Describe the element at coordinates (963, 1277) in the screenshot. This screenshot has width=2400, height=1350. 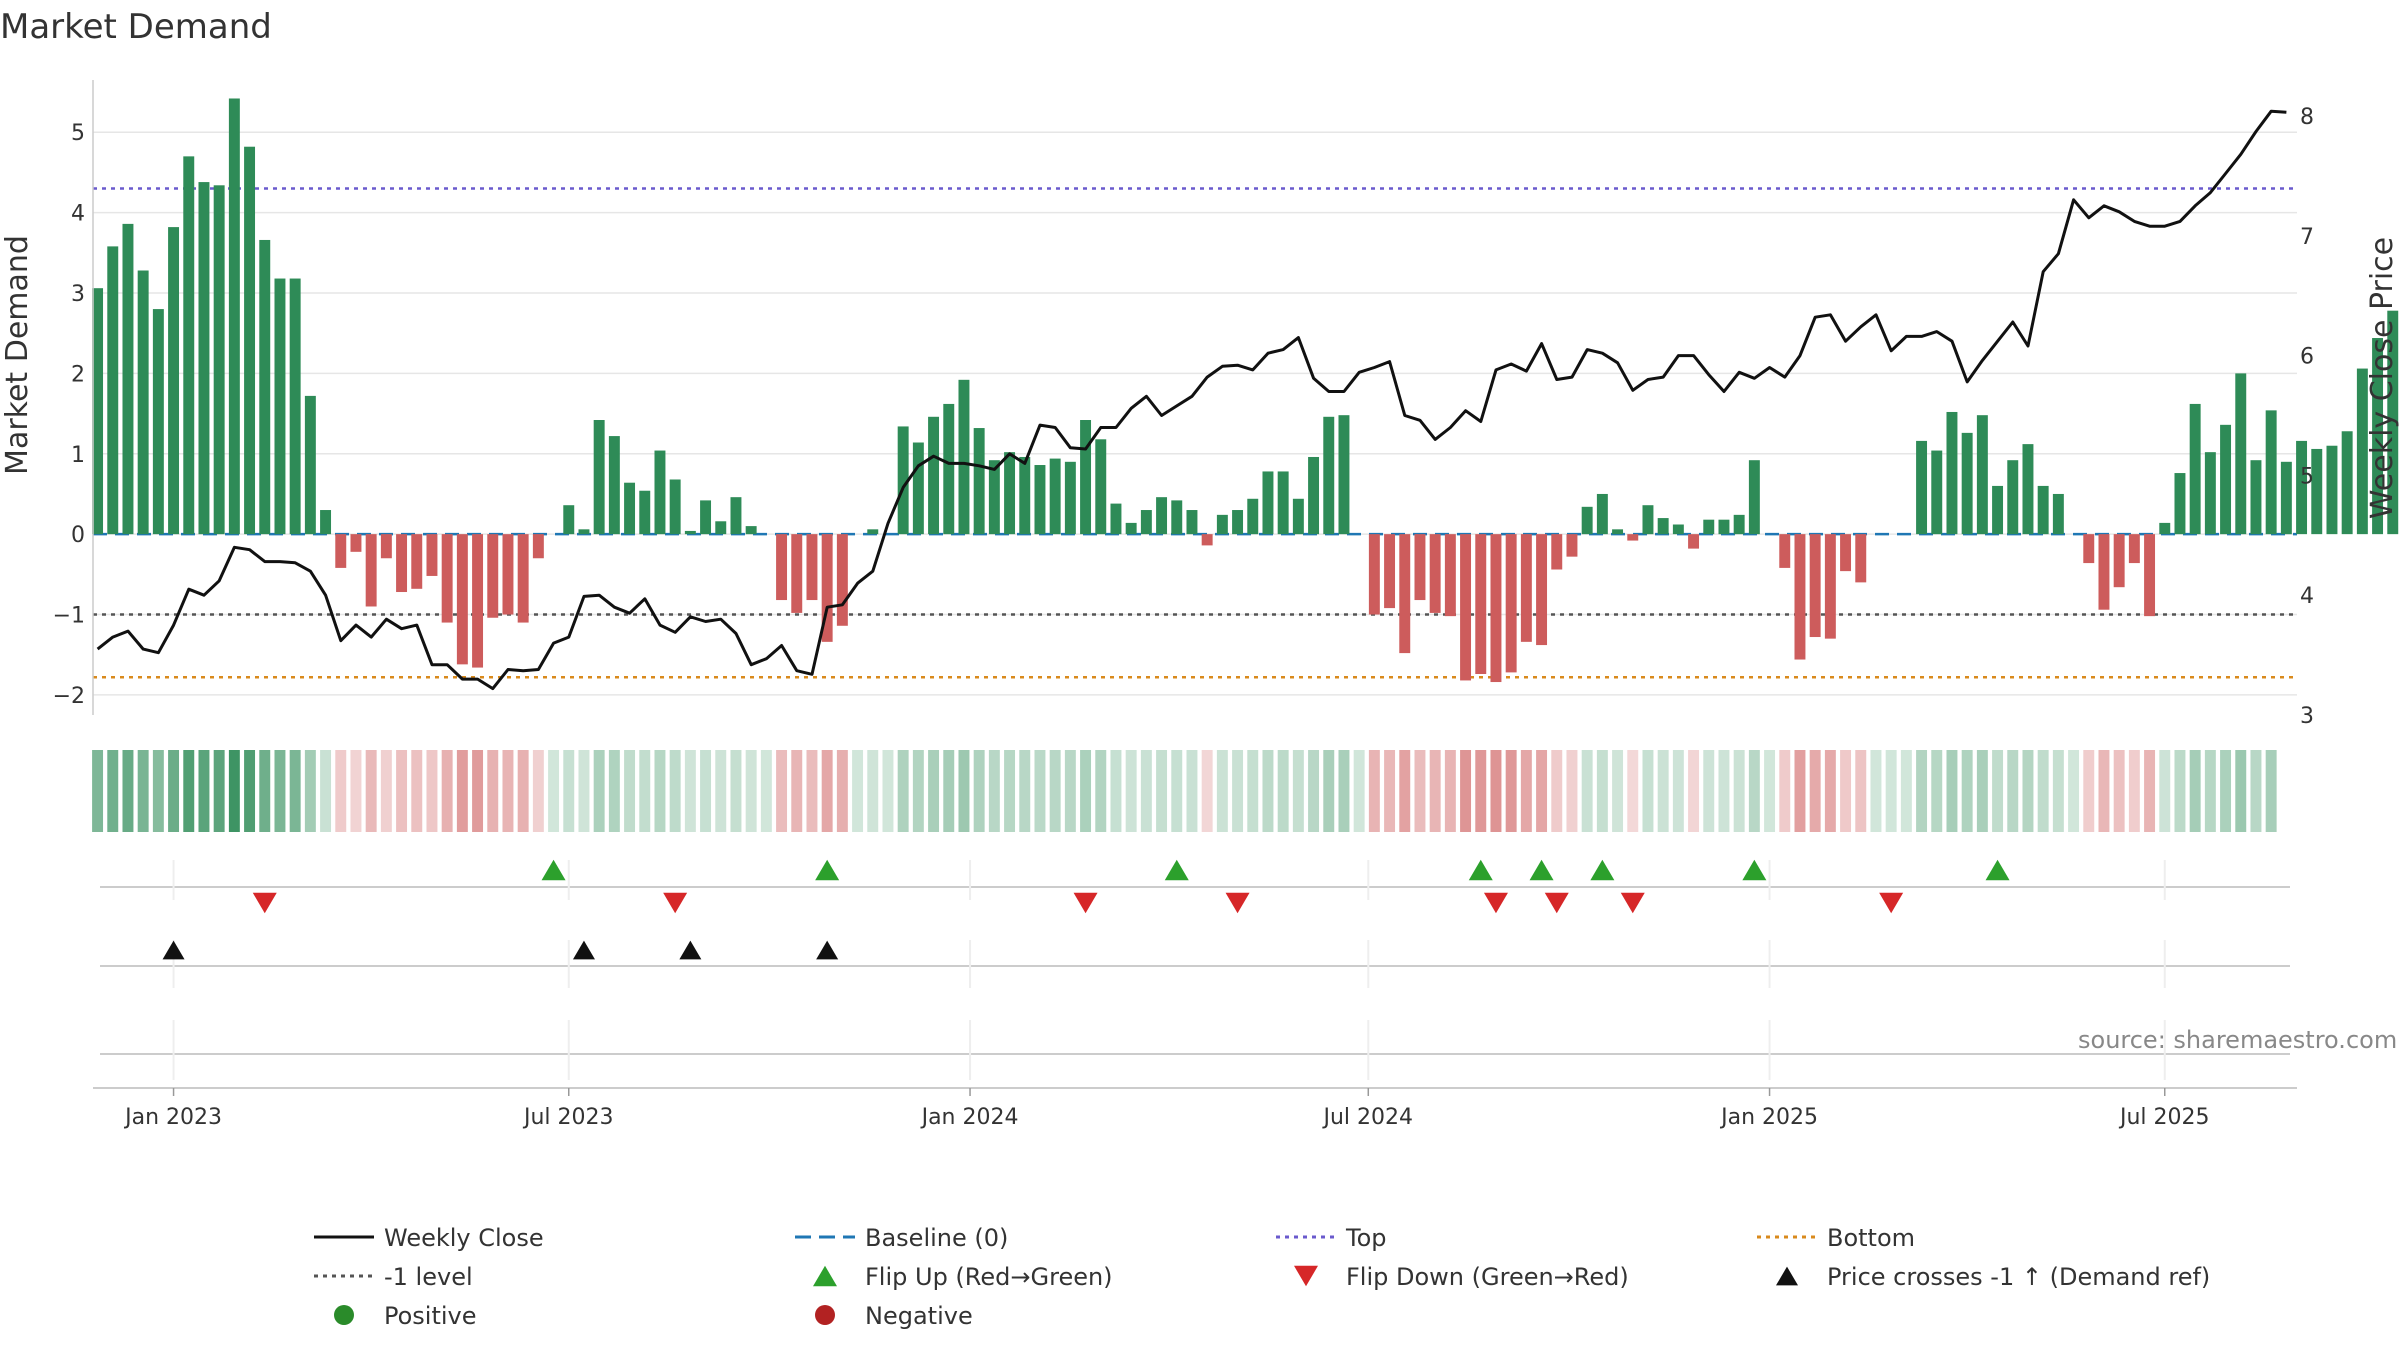
I see `legend-item: Flip Up (Red→Green)` at that location.